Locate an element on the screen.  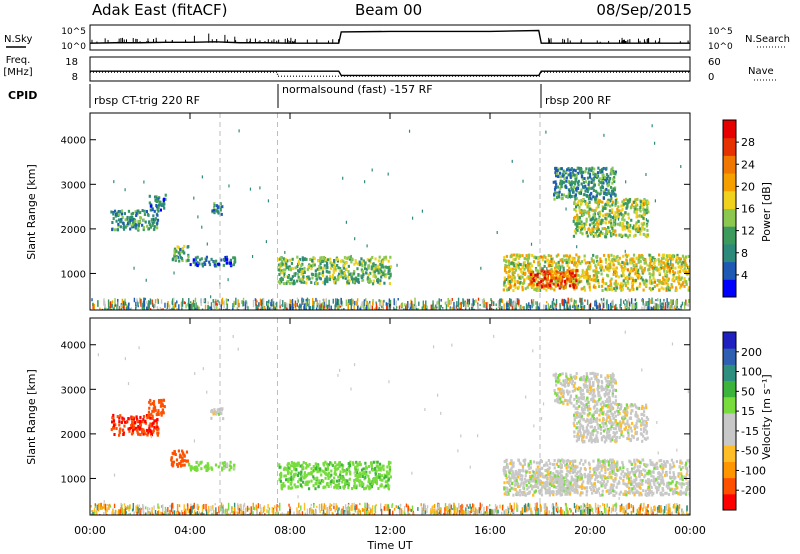
cpid-segment-3: rbsp 200 RF is located at coordinates (578, 100).